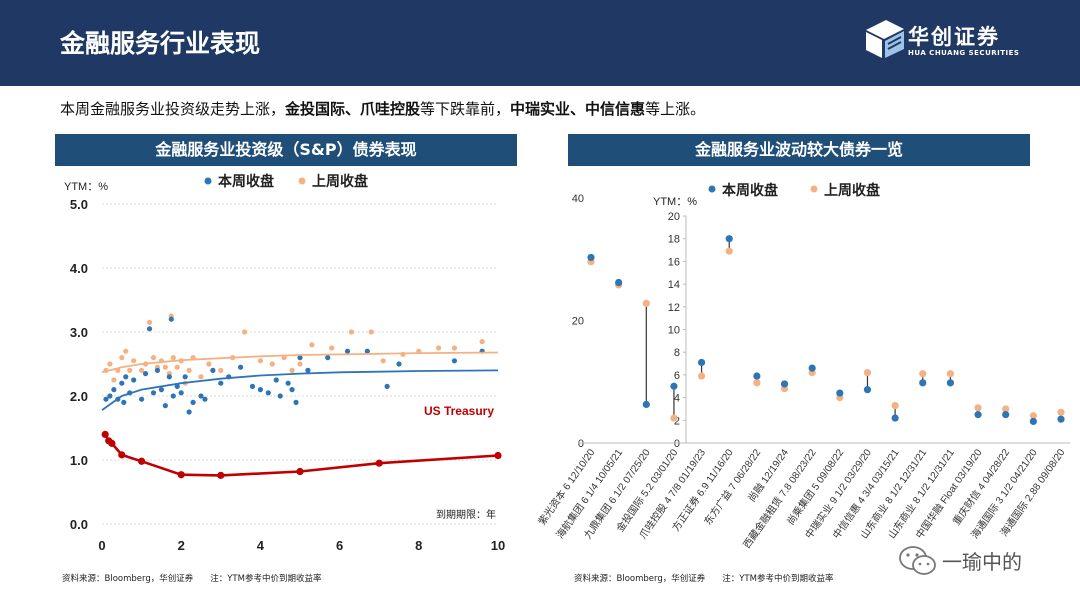 This screenshot has height=608, width=1080. I want to click on right-y-tick-label: 2, so click(677, 421).